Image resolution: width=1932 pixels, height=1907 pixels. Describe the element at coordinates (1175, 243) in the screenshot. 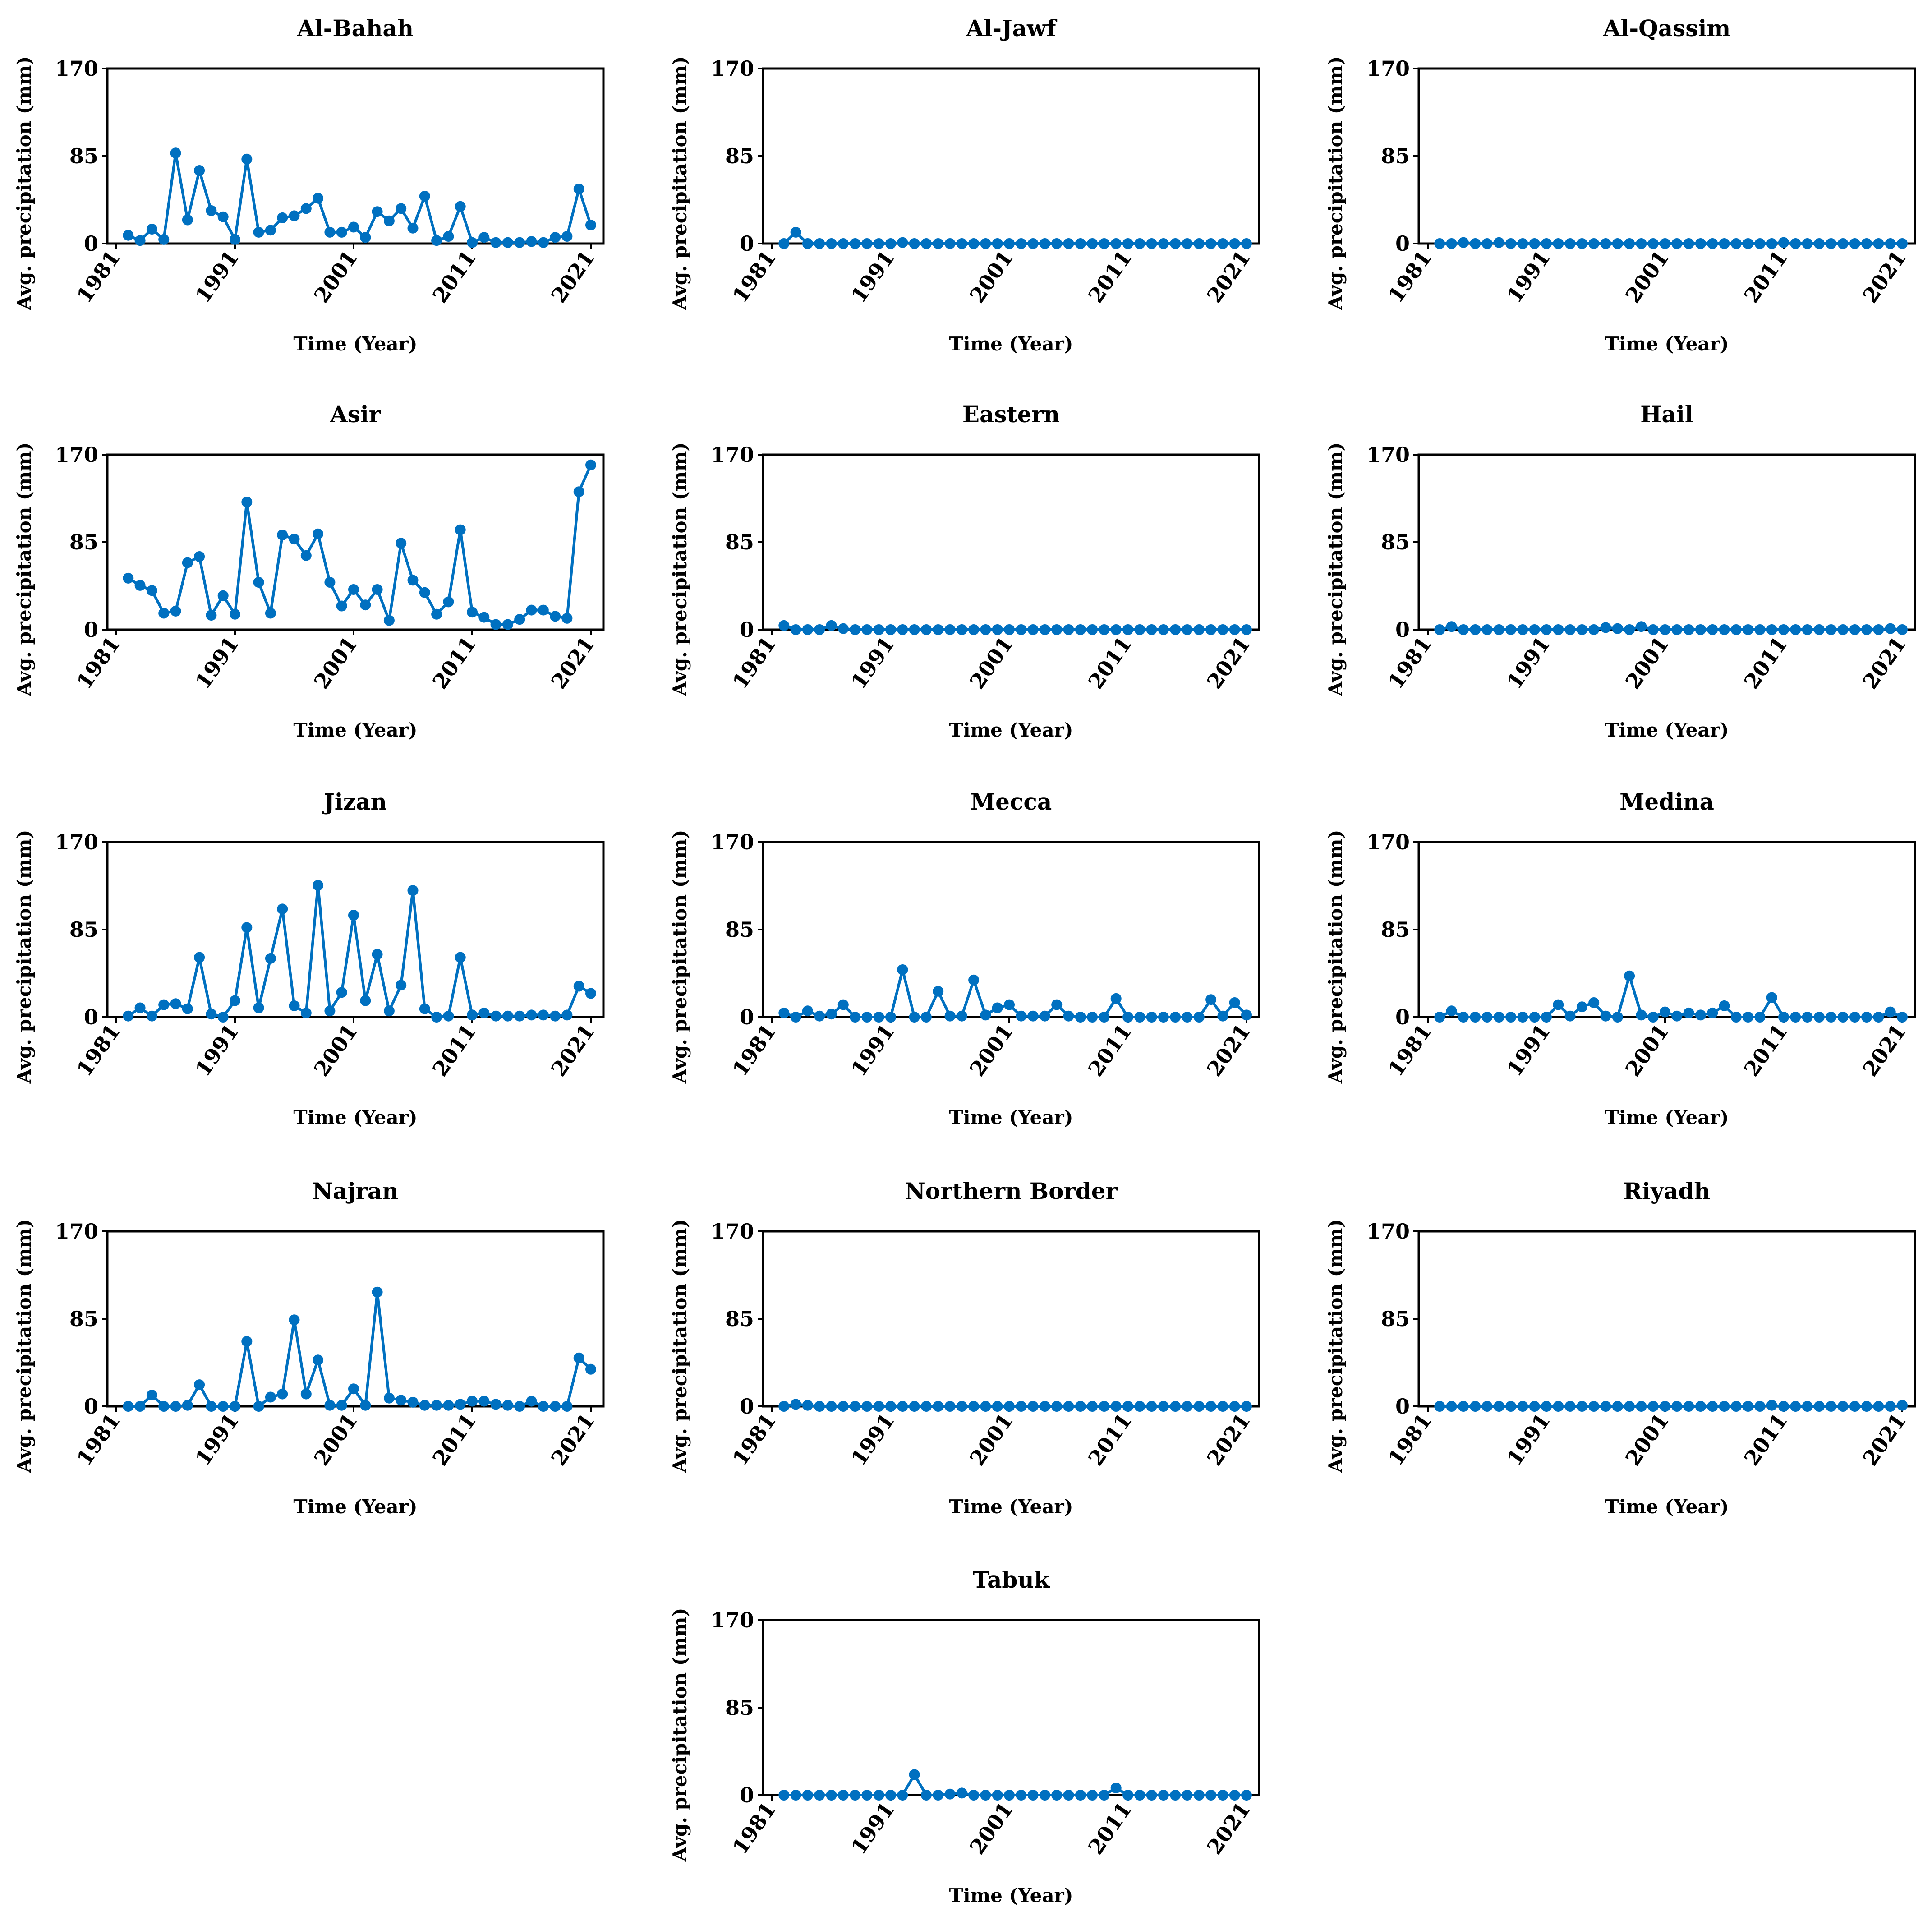

I see `data-point-2015` at that location.